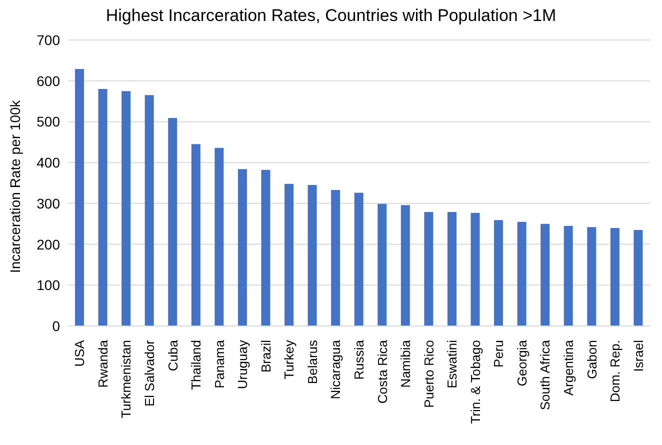 This screenshot has height=445, width=662. Describe the element at coordinates (48, 162) in the screenshot. I see `y-tick-label: 400` at that location.